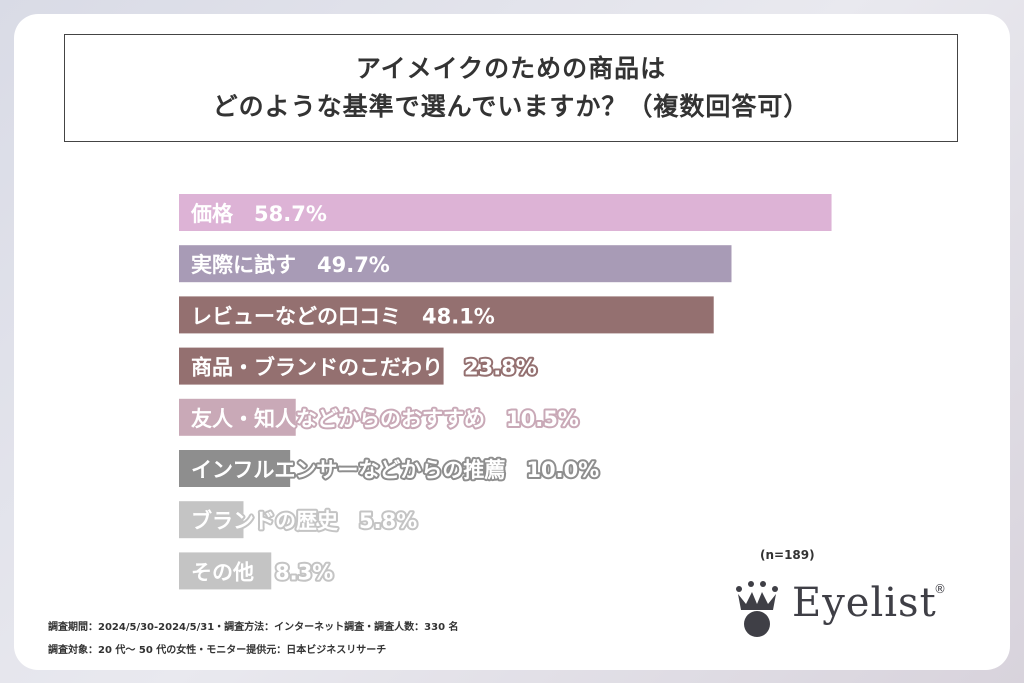  Describe the element at coordinates (787, 555) in the screenshot. I see `sample-size-note: (n=189)` at that location.